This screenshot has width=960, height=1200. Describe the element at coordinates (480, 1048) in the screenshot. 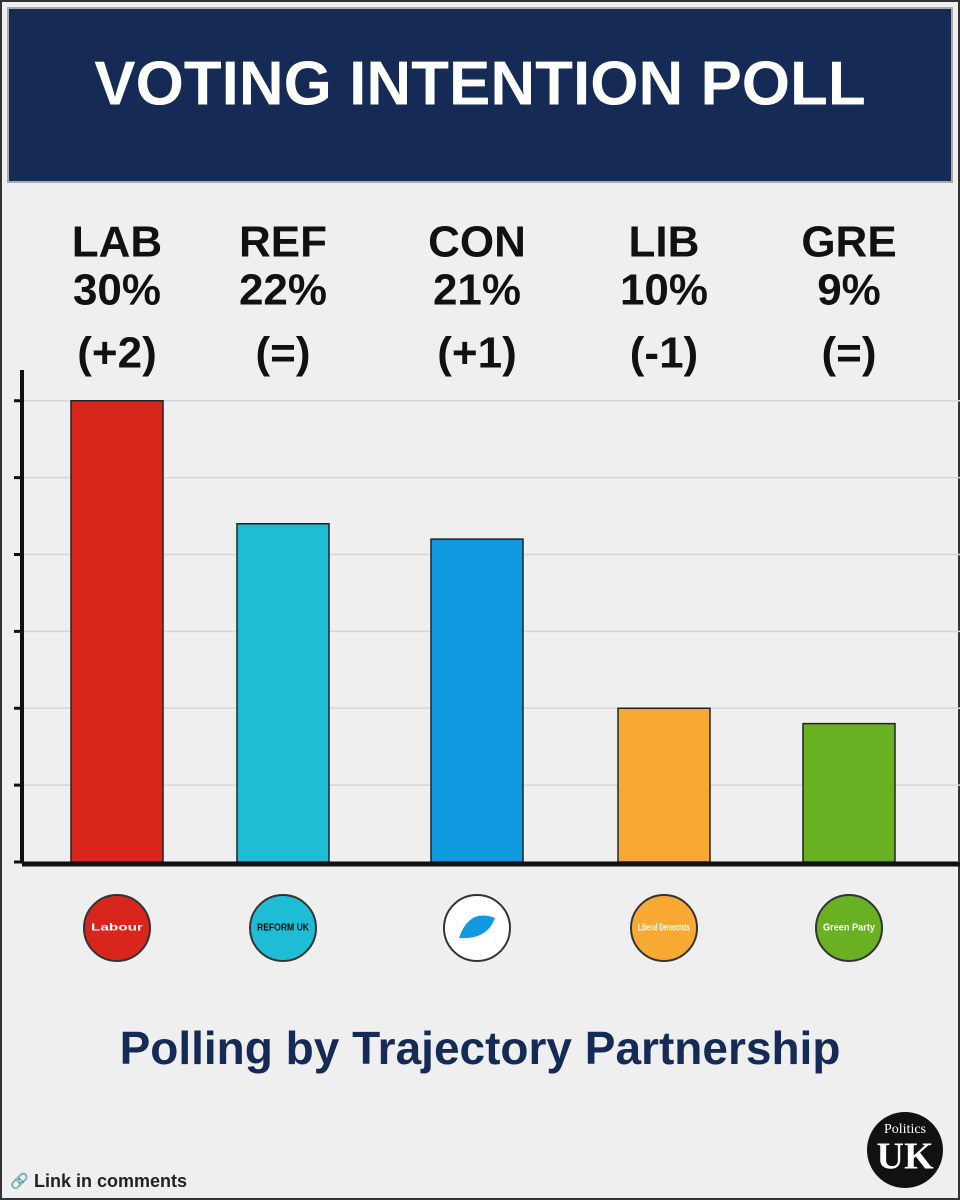

I see `subtitle: Polling by Trajectory Partnership` at that location.